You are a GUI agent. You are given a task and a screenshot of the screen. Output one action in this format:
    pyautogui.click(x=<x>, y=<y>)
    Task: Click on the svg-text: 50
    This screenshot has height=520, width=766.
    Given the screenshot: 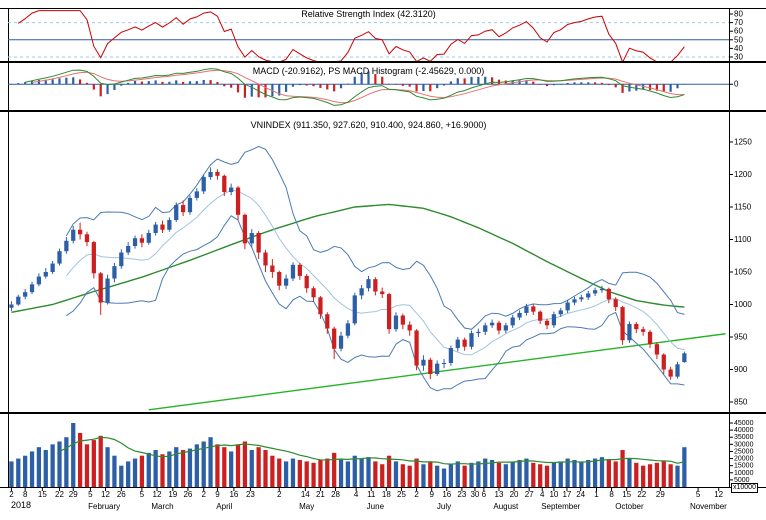 What is the action you would take?
    pyautogui.click(x=738, y=39)
    